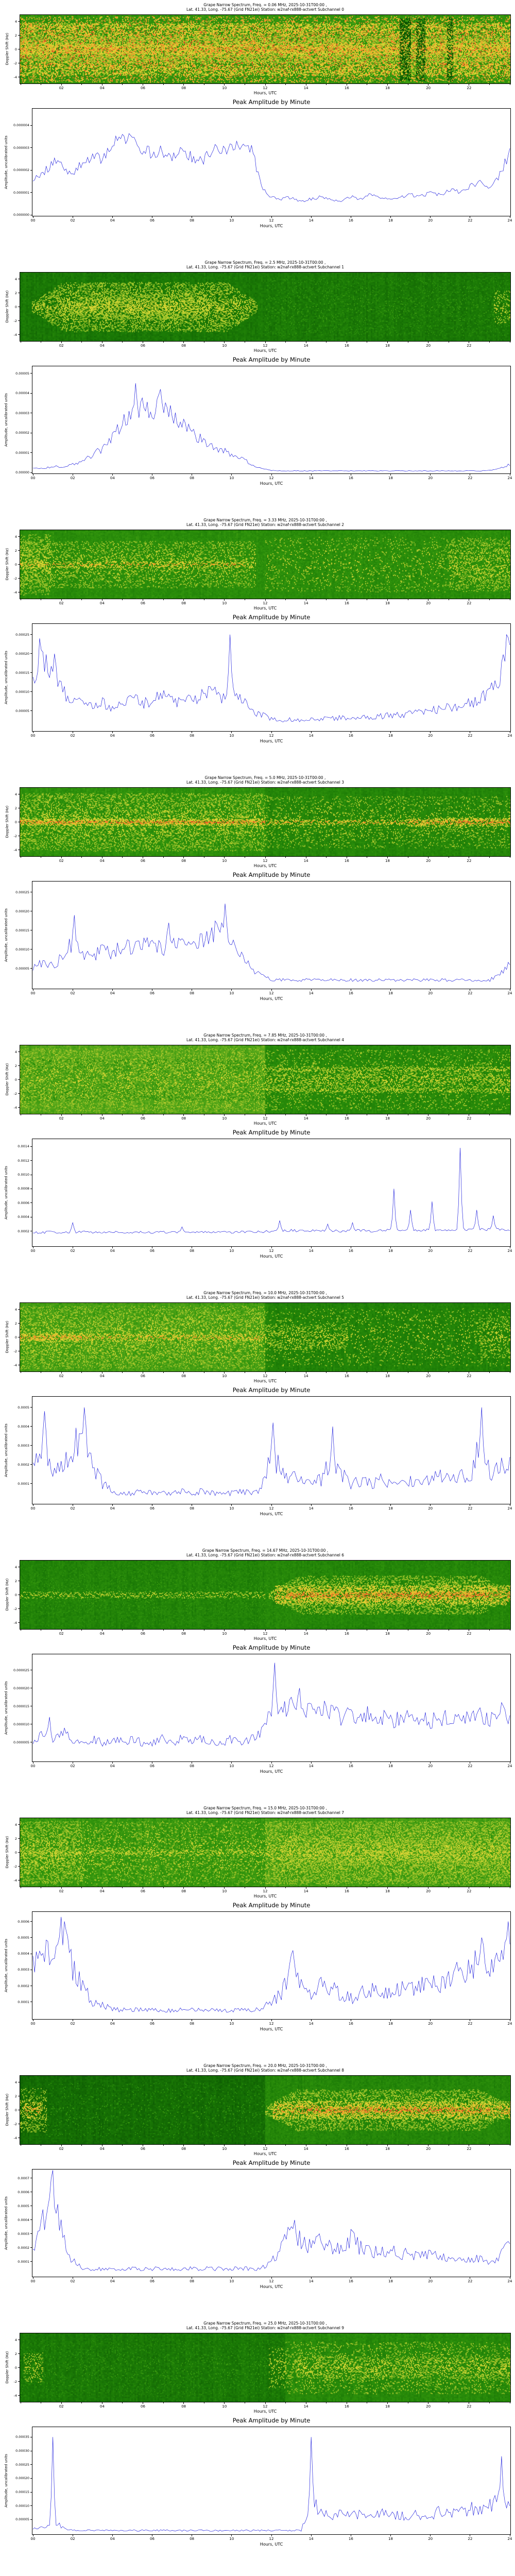  I want to click on spectrogram-heatmap, so click(265, 564).